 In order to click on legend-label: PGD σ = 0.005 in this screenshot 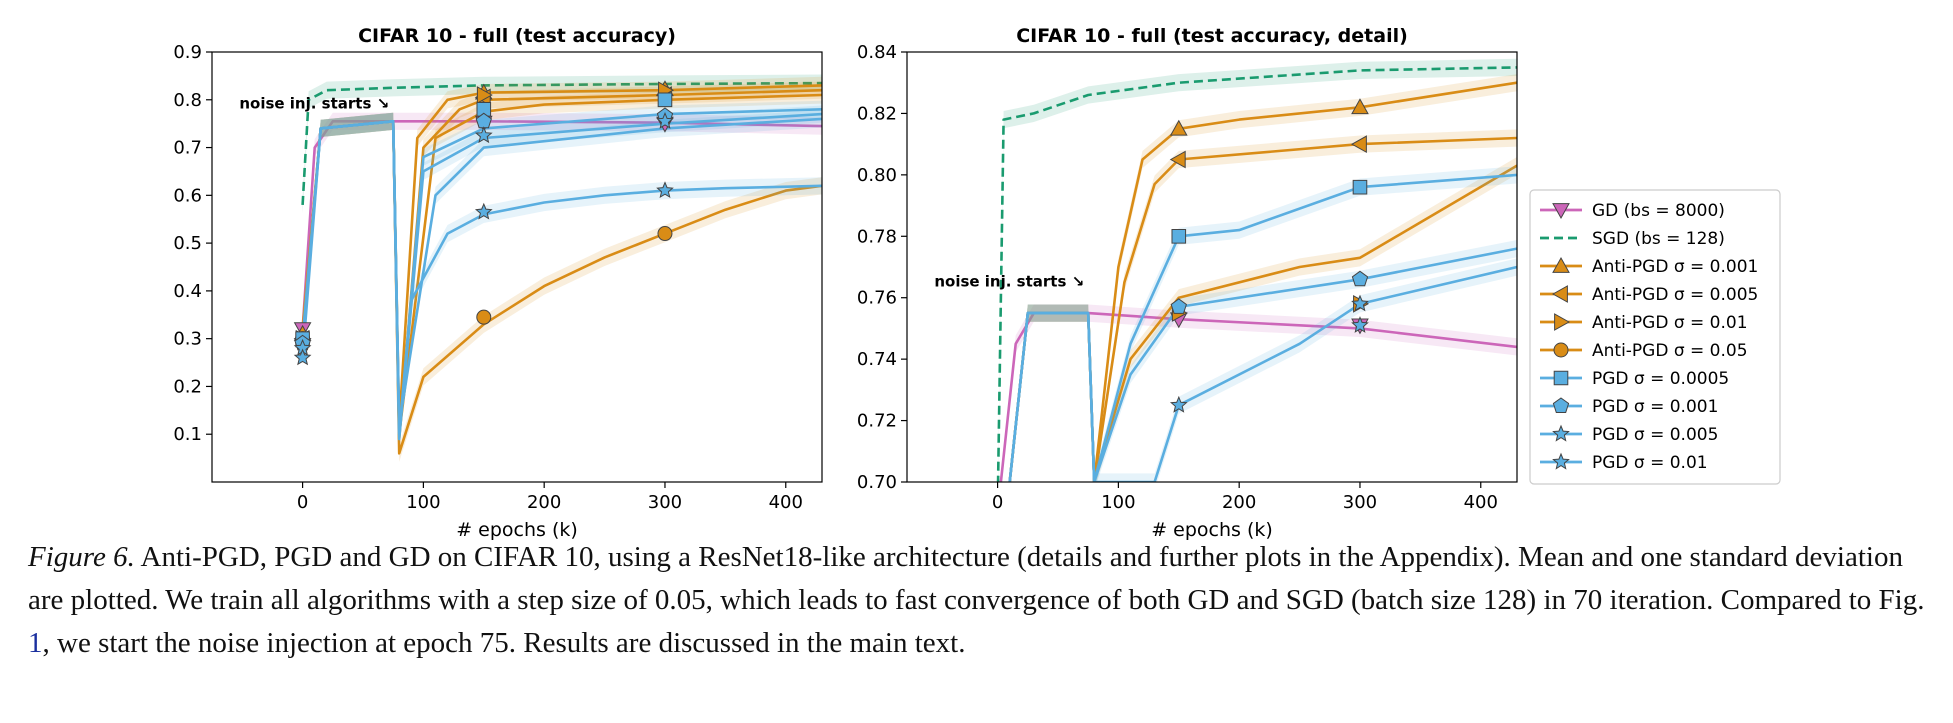, I will do `click(1655, 435)`.